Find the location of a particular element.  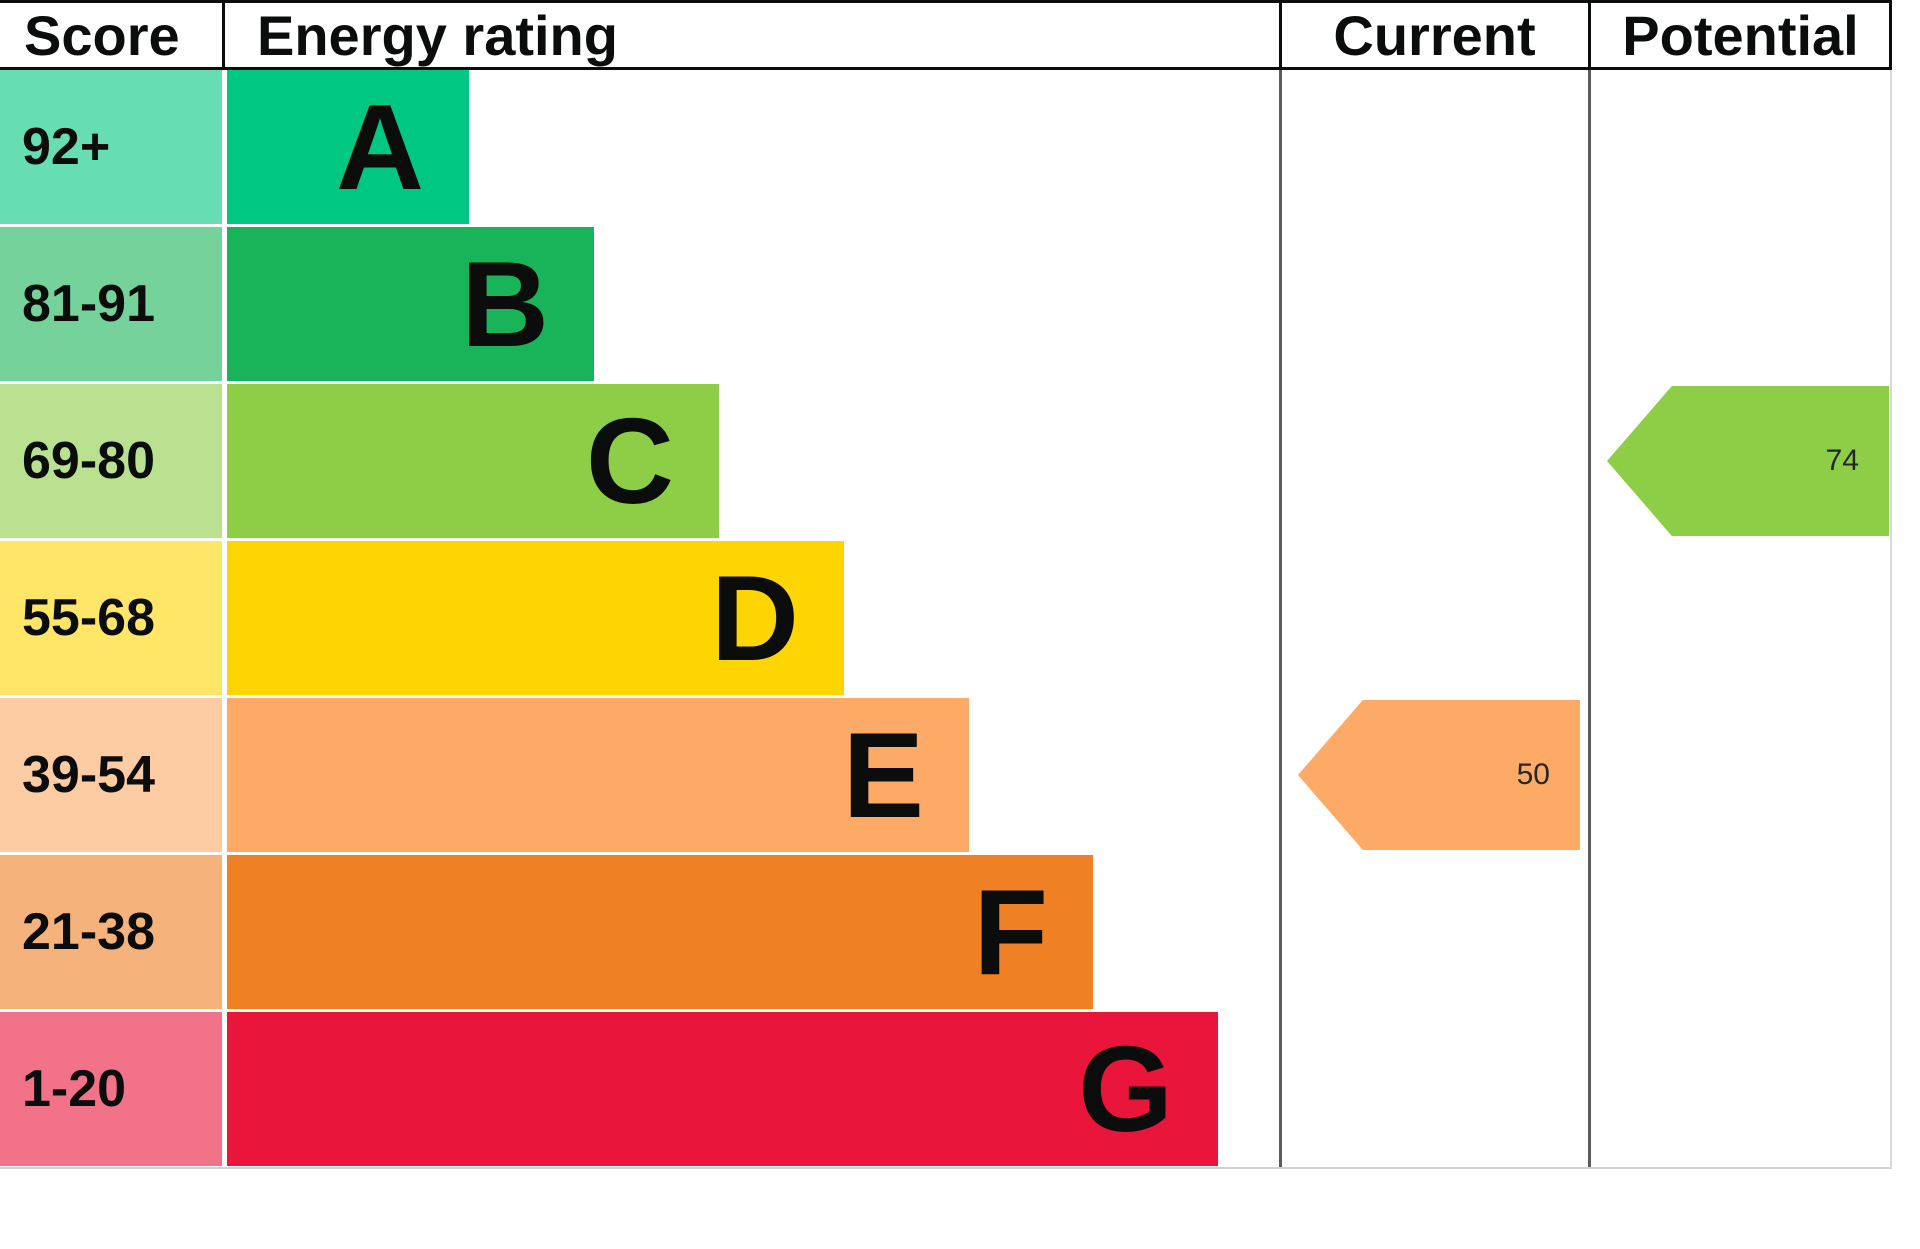

band-bar: F is located at coordinates (660, 932).